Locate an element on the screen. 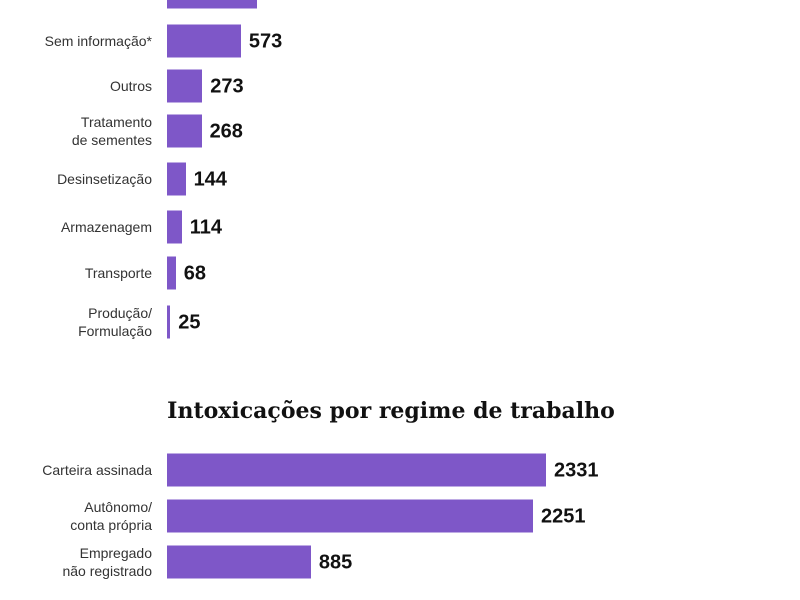  category-label: Carteira assinada is located at coordinates (97, 470).